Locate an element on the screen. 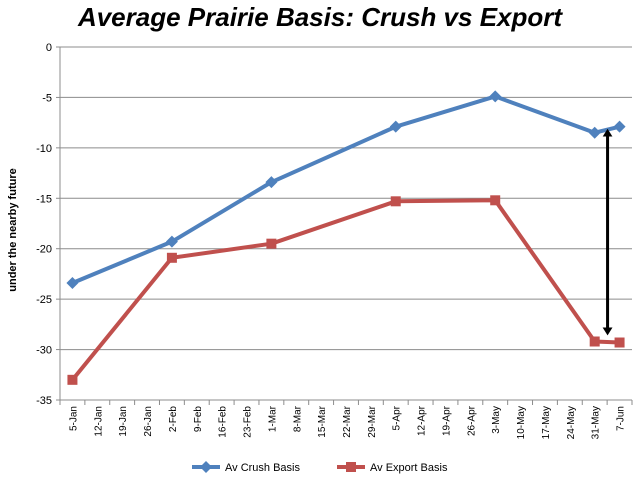 The height and width of the screenshot is (480, 640). legend-label: Av Crush Basis is located at coordinates (262, 468).